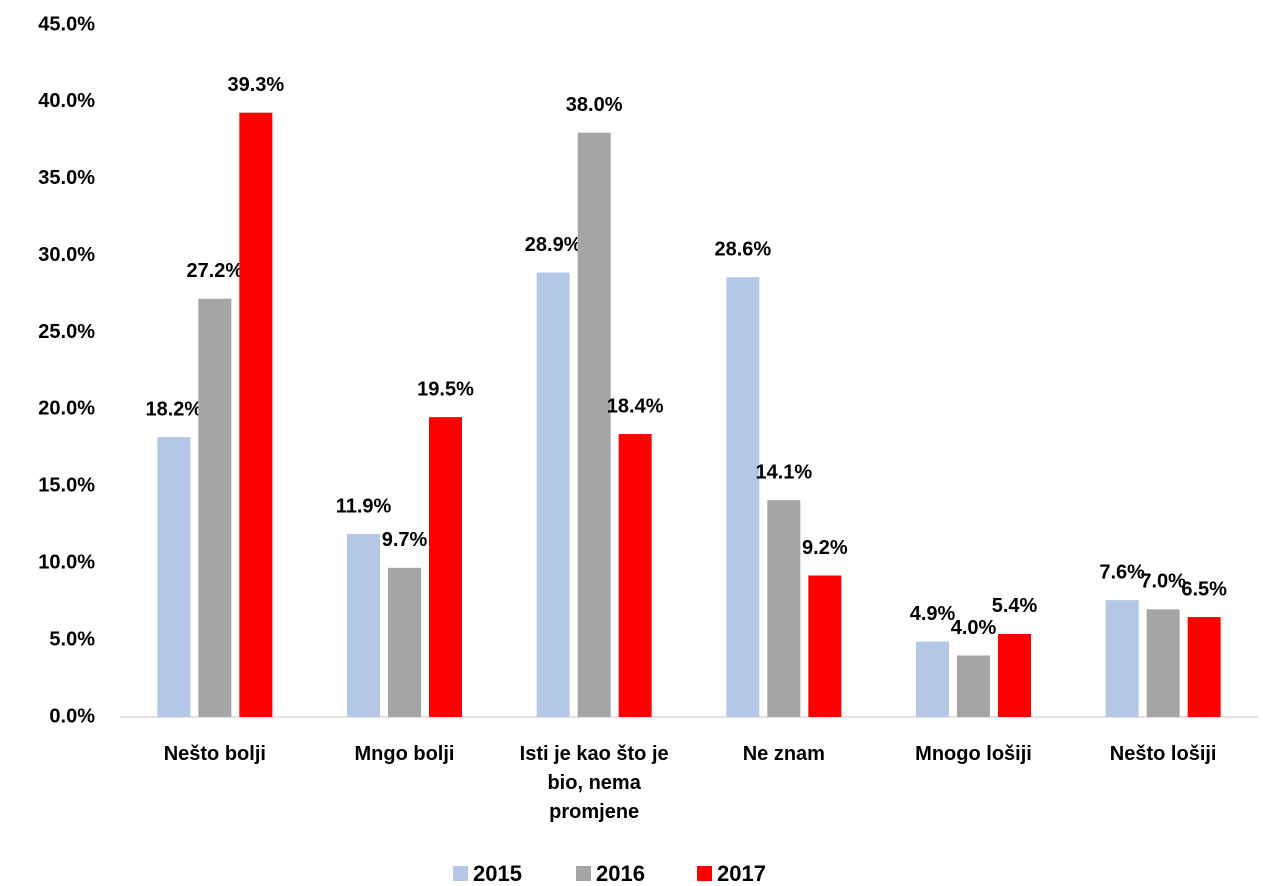 The image size is (1263, 886). Describe the element at coordinates (445, 389) in the screenshot. I see `data-label: 19.5%` at that location.